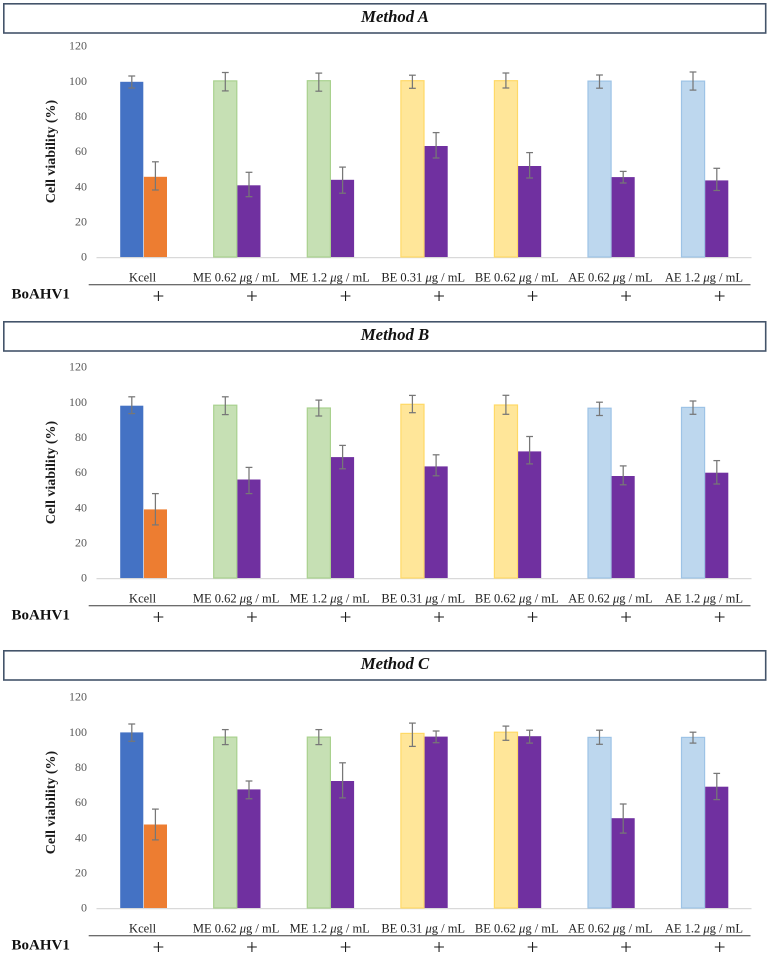  I want to click on svg-text: Method C, so click(395, 663).